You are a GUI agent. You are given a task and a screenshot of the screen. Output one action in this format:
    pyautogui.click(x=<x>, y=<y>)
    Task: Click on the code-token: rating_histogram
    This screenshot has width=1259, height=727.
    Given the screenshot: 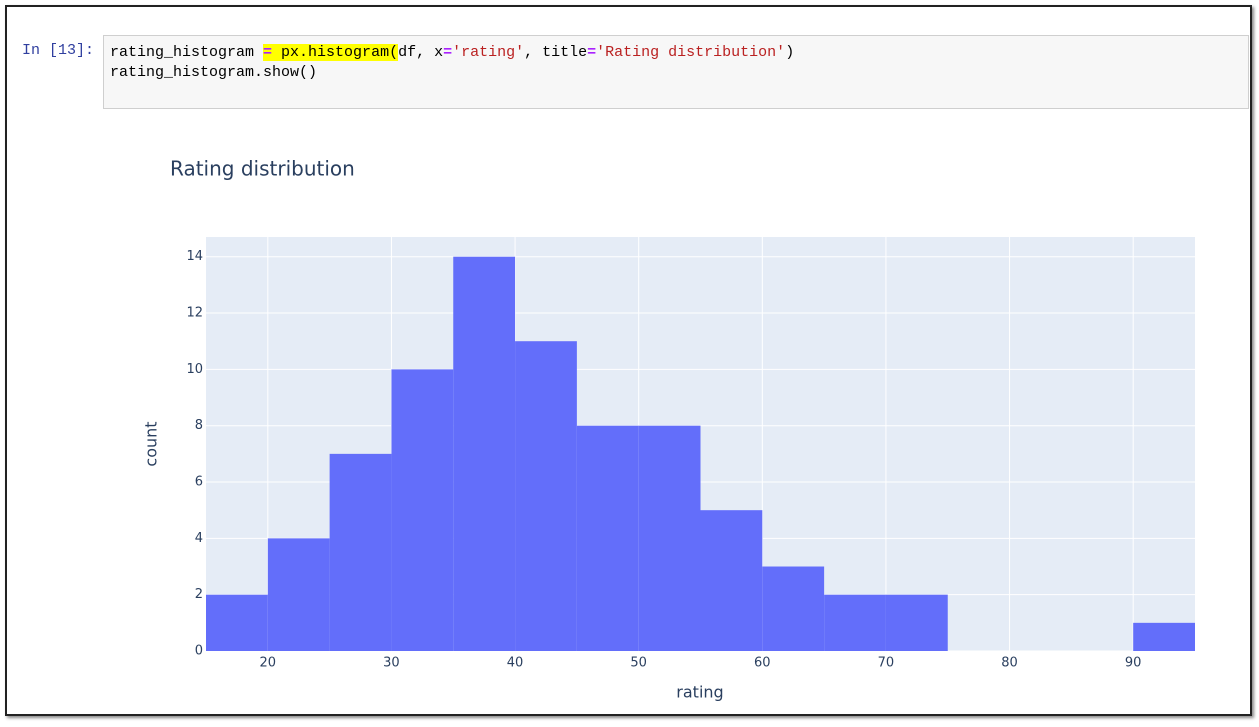 What is the action you would take?
    pyautogui.click(x=187, y=52)
    